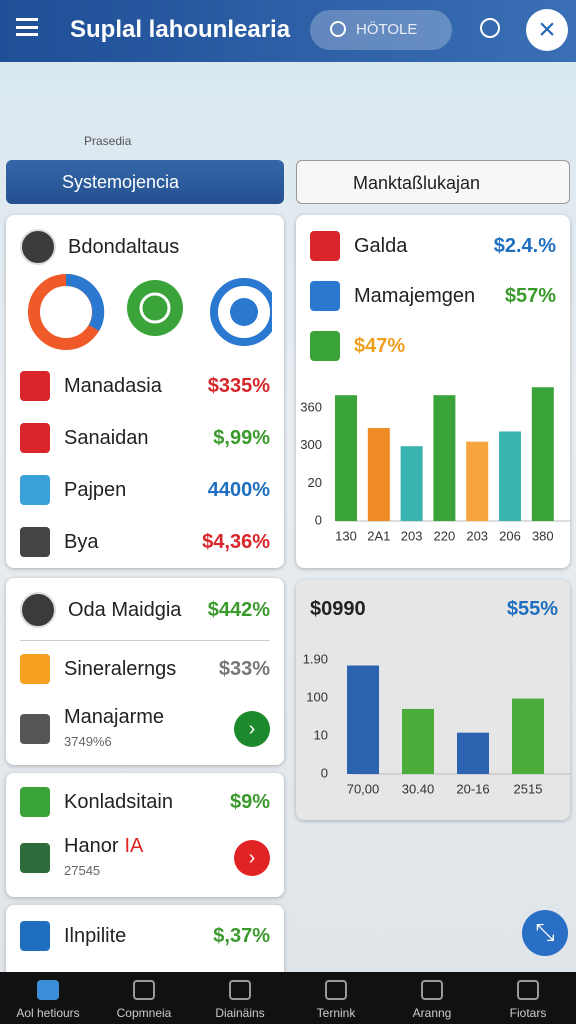 The height and width of the screenshot is (1024, 576). Describe the element at coordinates (338, 609) in the screenshot. I see `card-title: $0990` at that location.